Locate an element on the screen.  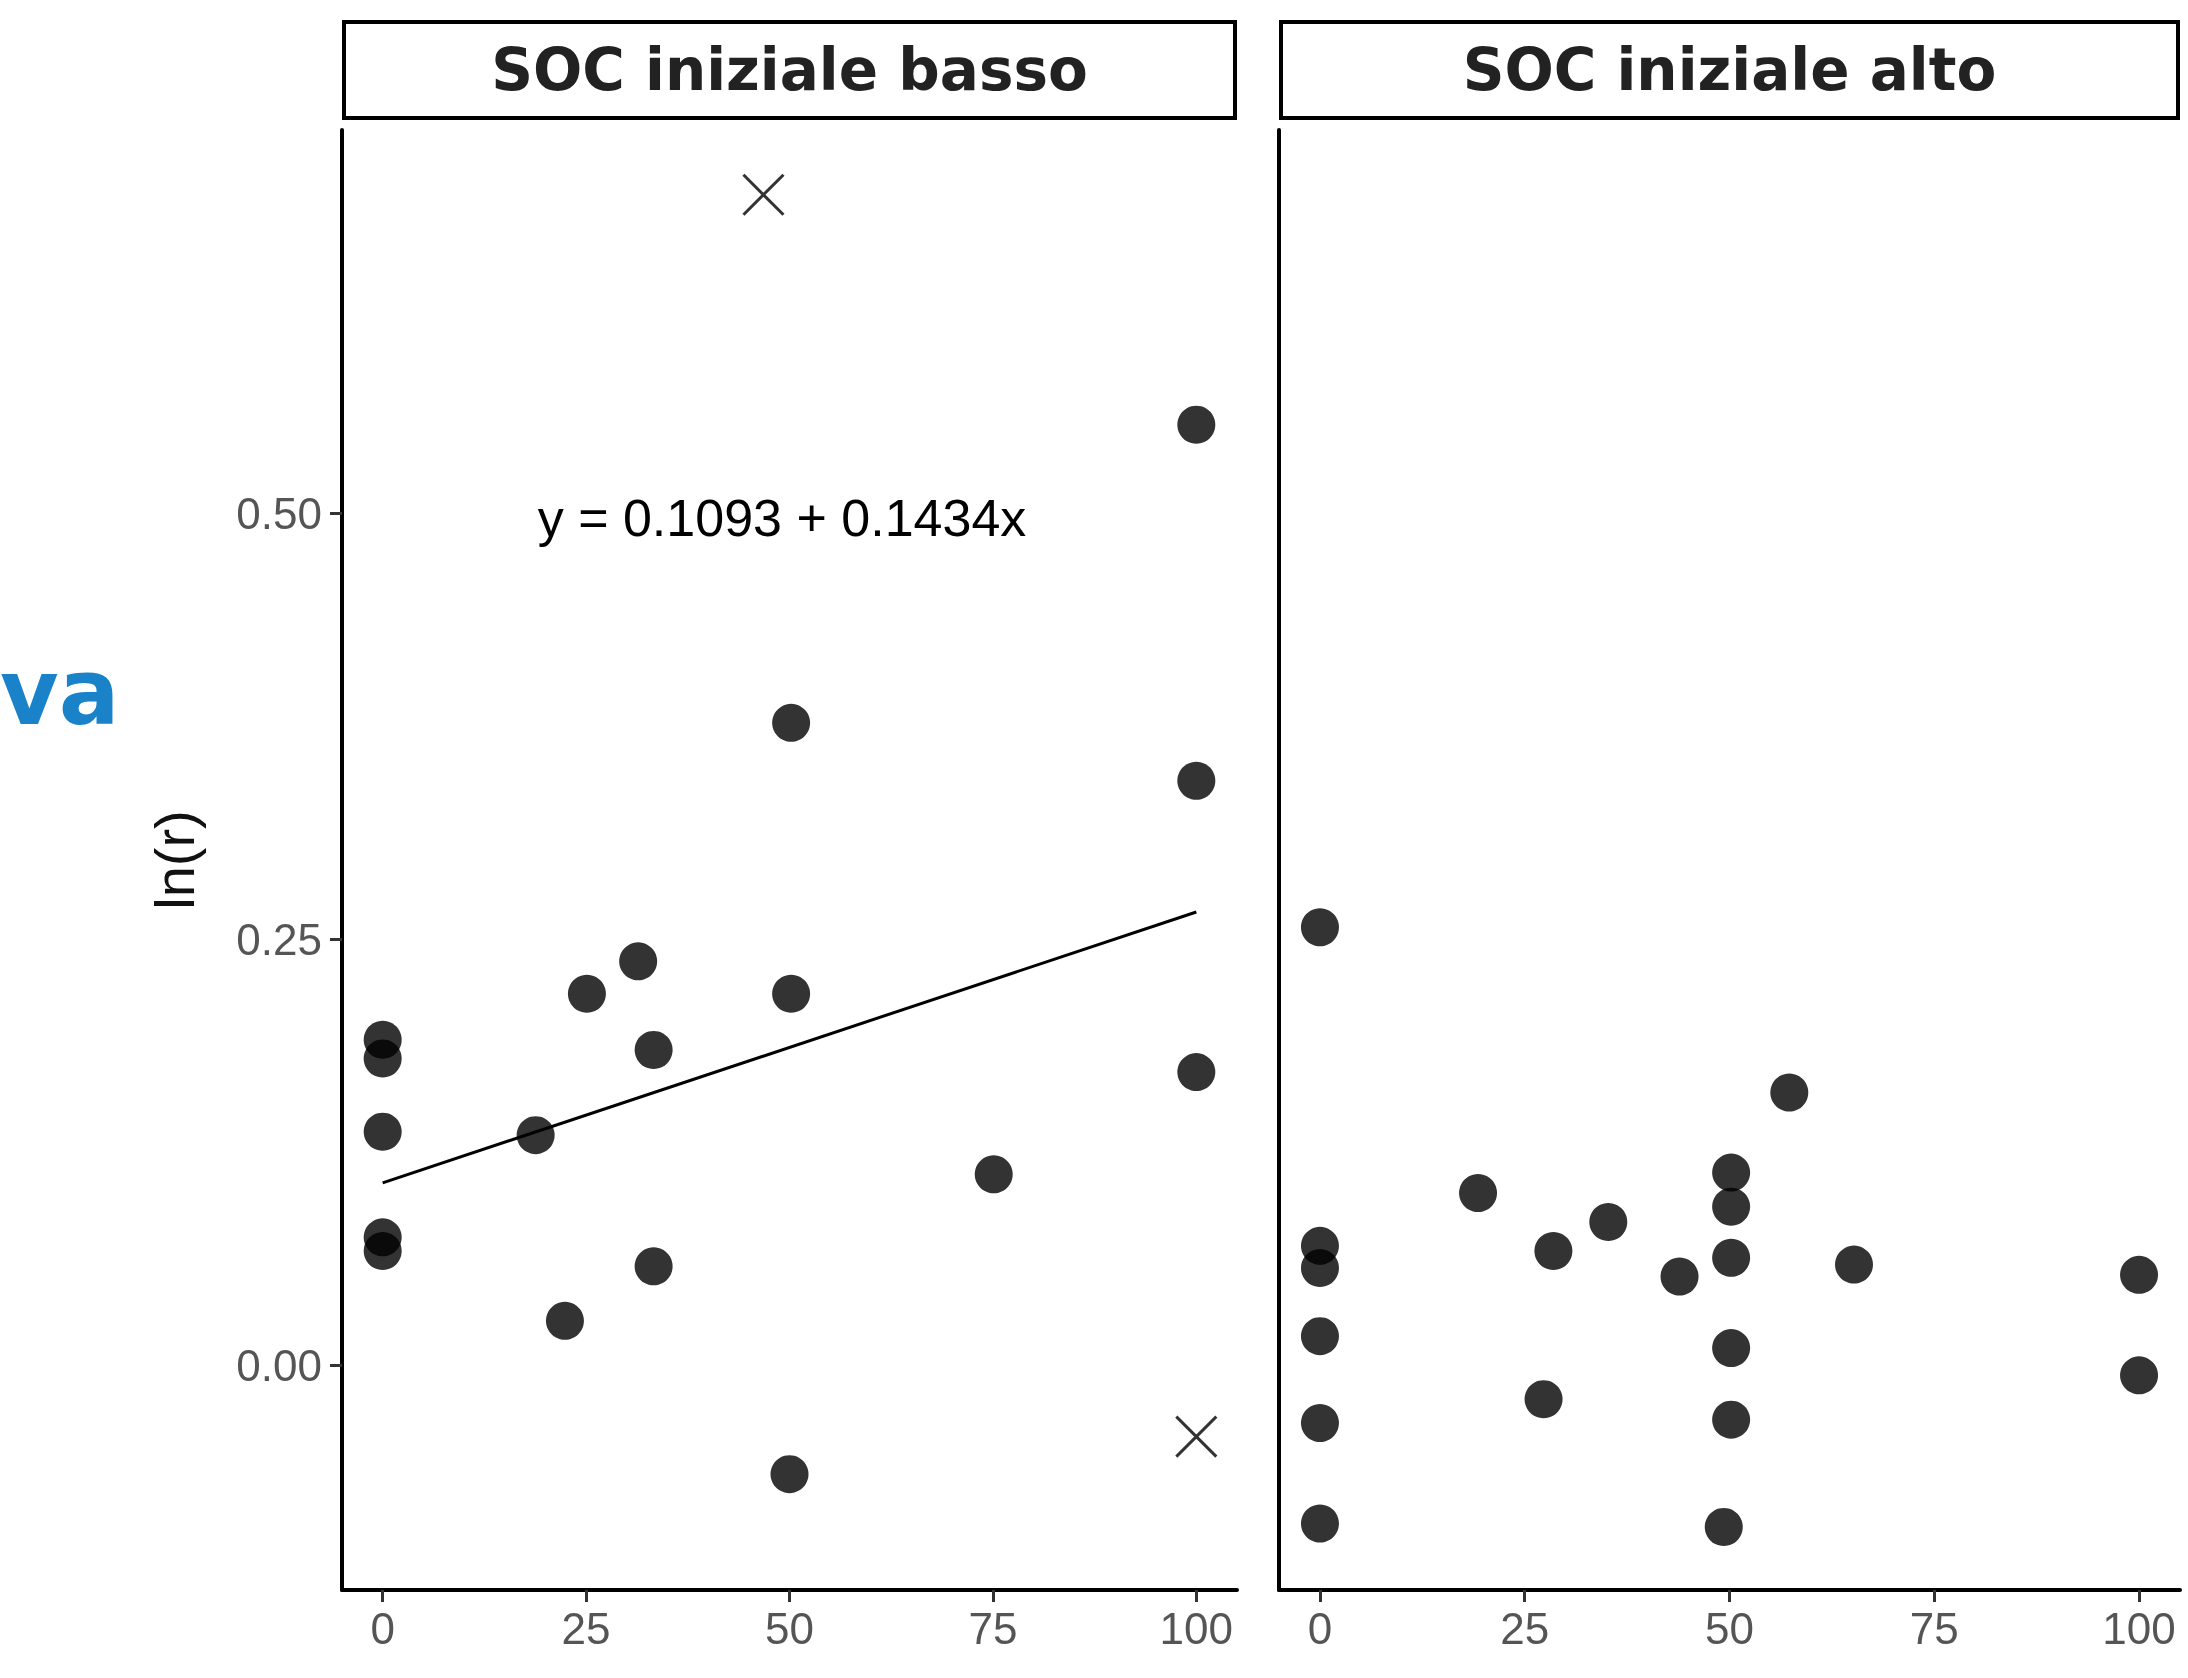
chart-title: SOC iniziale basso is located at coordinates (789, 70).